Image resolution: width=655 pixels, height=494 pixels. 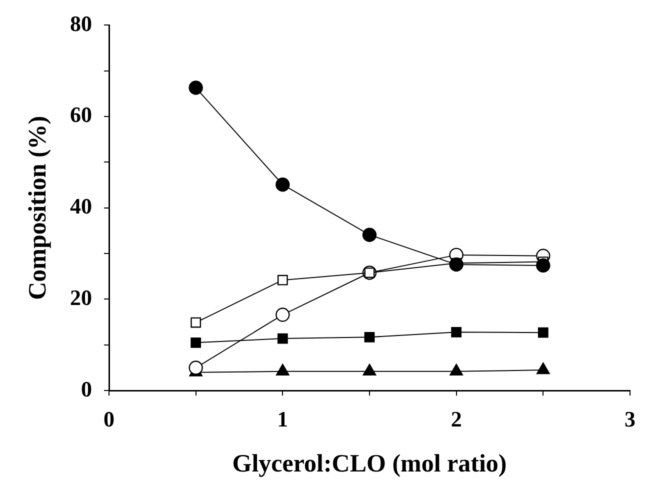 I want to click on x-axis-title: Glycerol:CLO (mol ratio), so click(x=369, y=464).